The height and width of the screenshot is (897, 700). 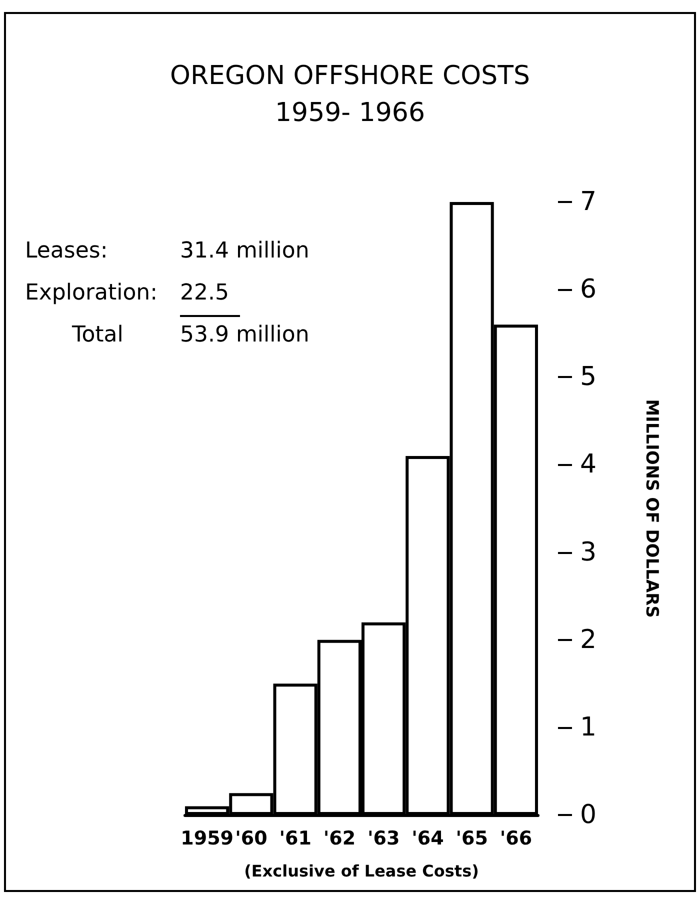 What do you see at coordinates (588, 552) in the screenshot?
I see `y-tick-label: 3` at bounding box center [588, 552].